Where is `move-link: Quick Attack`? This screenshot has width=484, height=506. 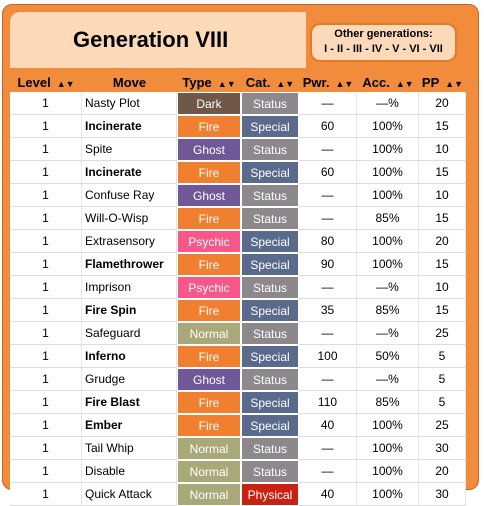
move-link: Quick Attack is located at coordinates (129, 494).